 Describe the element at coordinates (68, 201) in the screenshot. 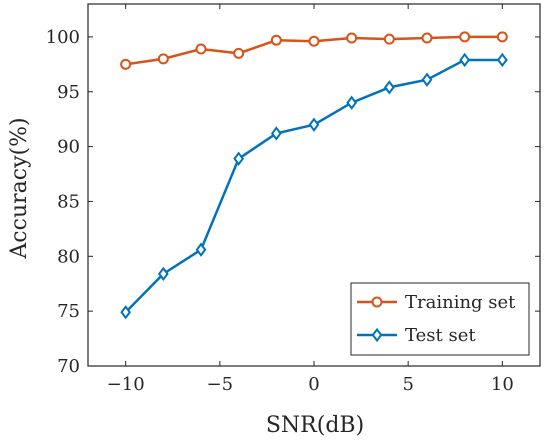

I see `y-tick-label: 85` at that location.